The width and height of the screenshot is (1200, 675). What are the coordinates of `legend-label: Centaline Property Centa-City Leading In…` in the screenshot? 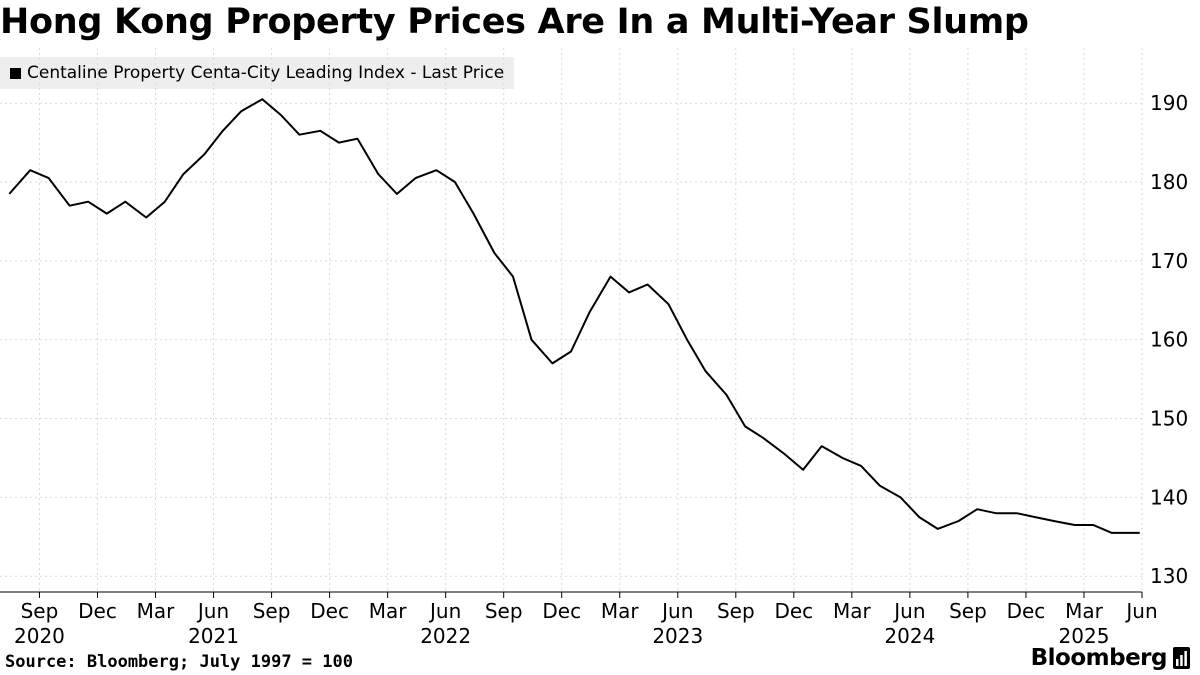 It's located at (266, 73).